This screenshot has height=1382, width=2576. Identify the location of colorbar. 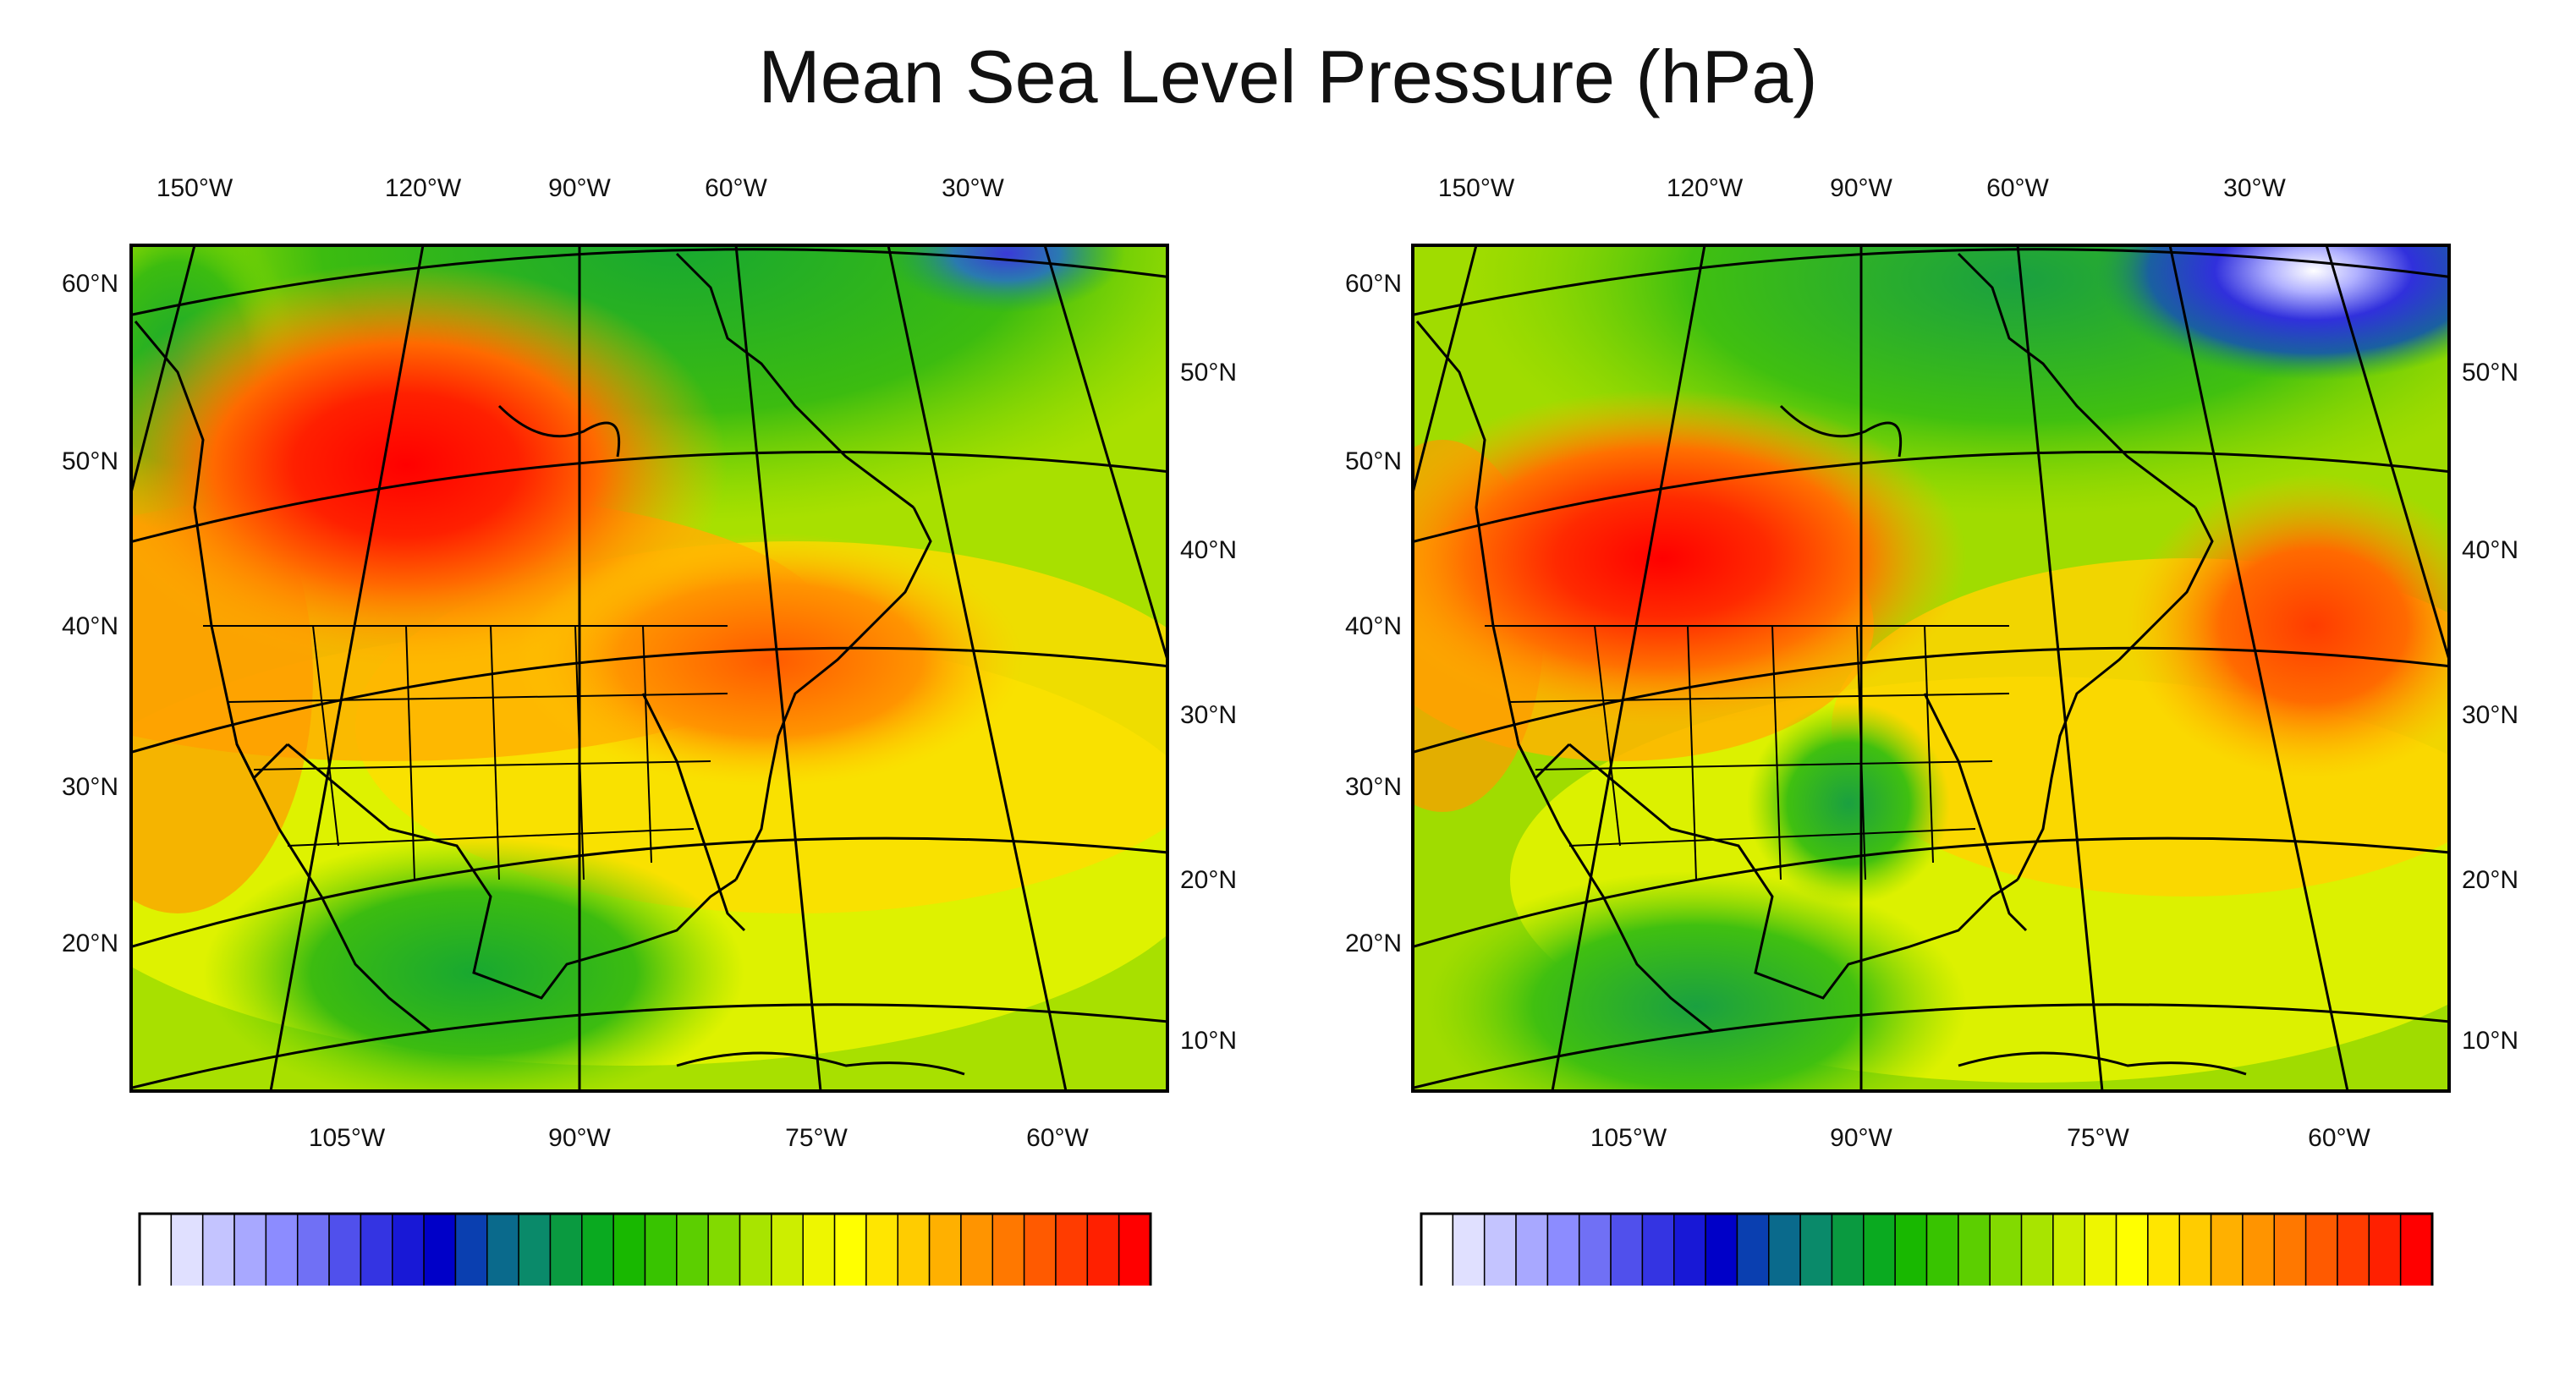
(1927, 1251).